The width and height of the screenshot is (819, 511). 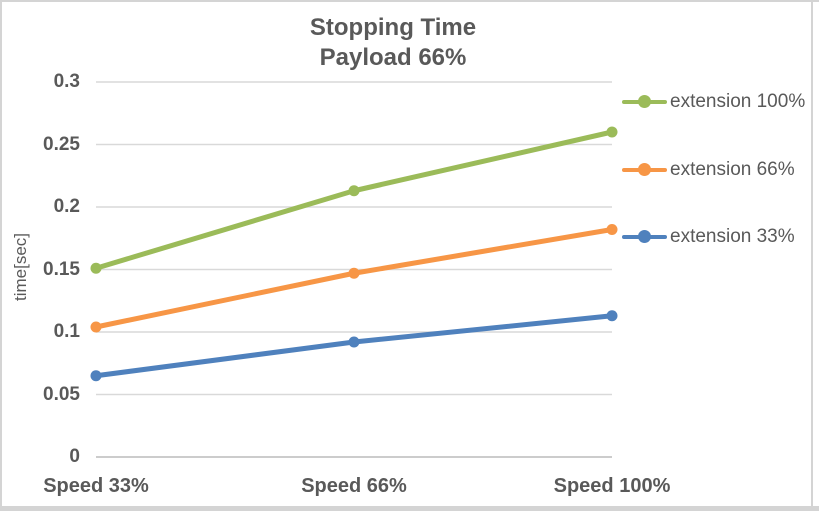 I want to click on x-category-label: Speed 66%, so click(x=354, y=486).